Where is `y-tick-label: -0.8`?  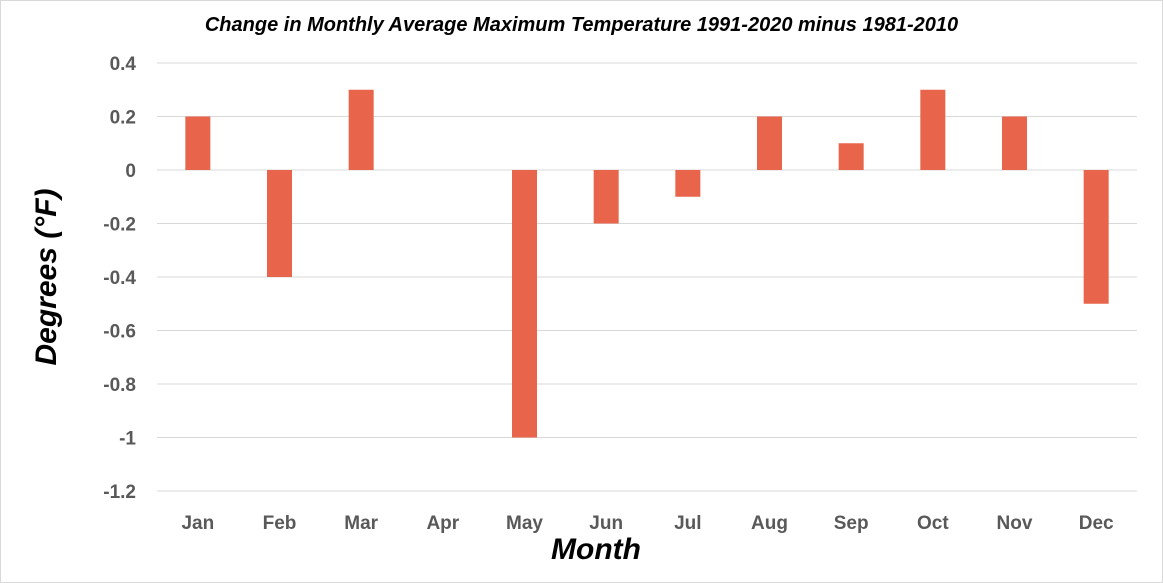
y-tick-label: -0.8 is located at coordinates (119, 385).